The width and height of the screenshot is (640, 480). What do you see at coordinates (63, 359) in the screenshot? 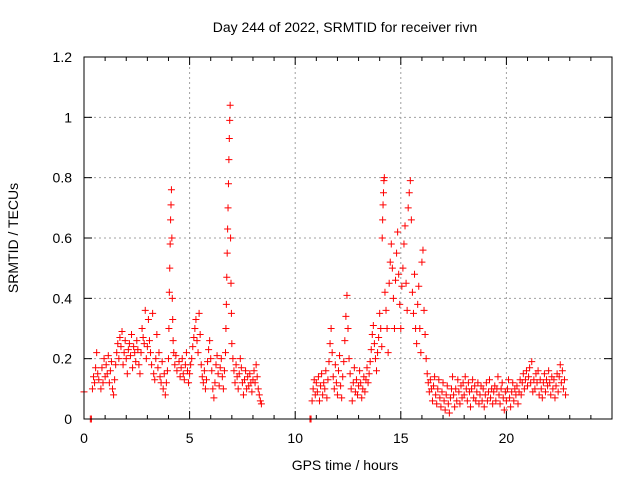
I see `y-tick-label: 0.2` at bounding box center [63, 359].